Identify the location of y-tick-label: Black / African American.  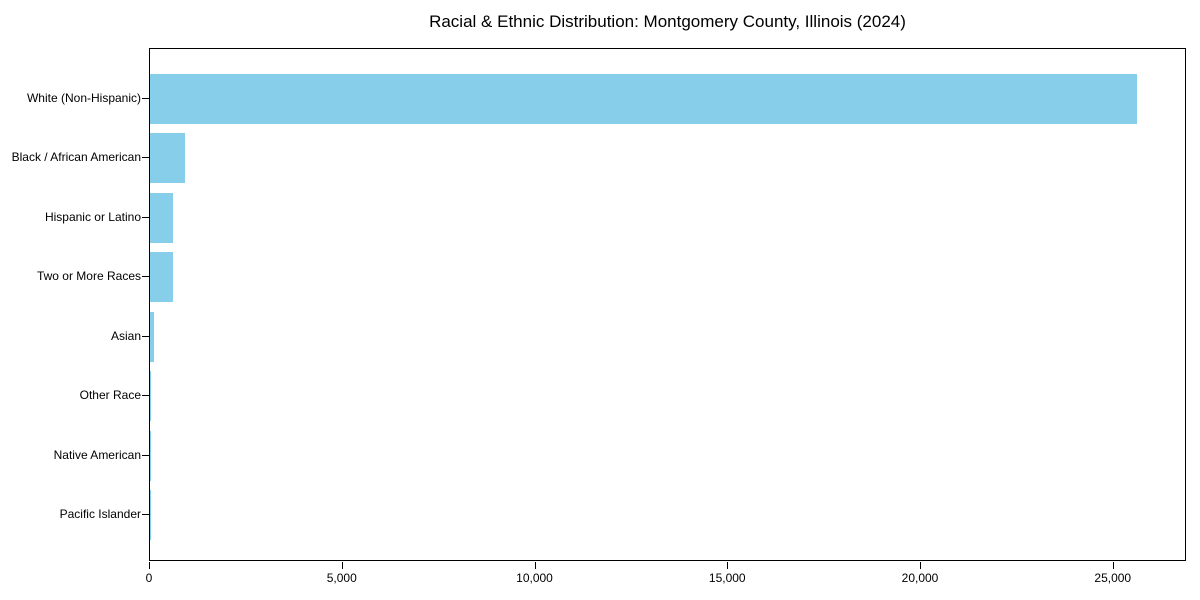
(76, 157).